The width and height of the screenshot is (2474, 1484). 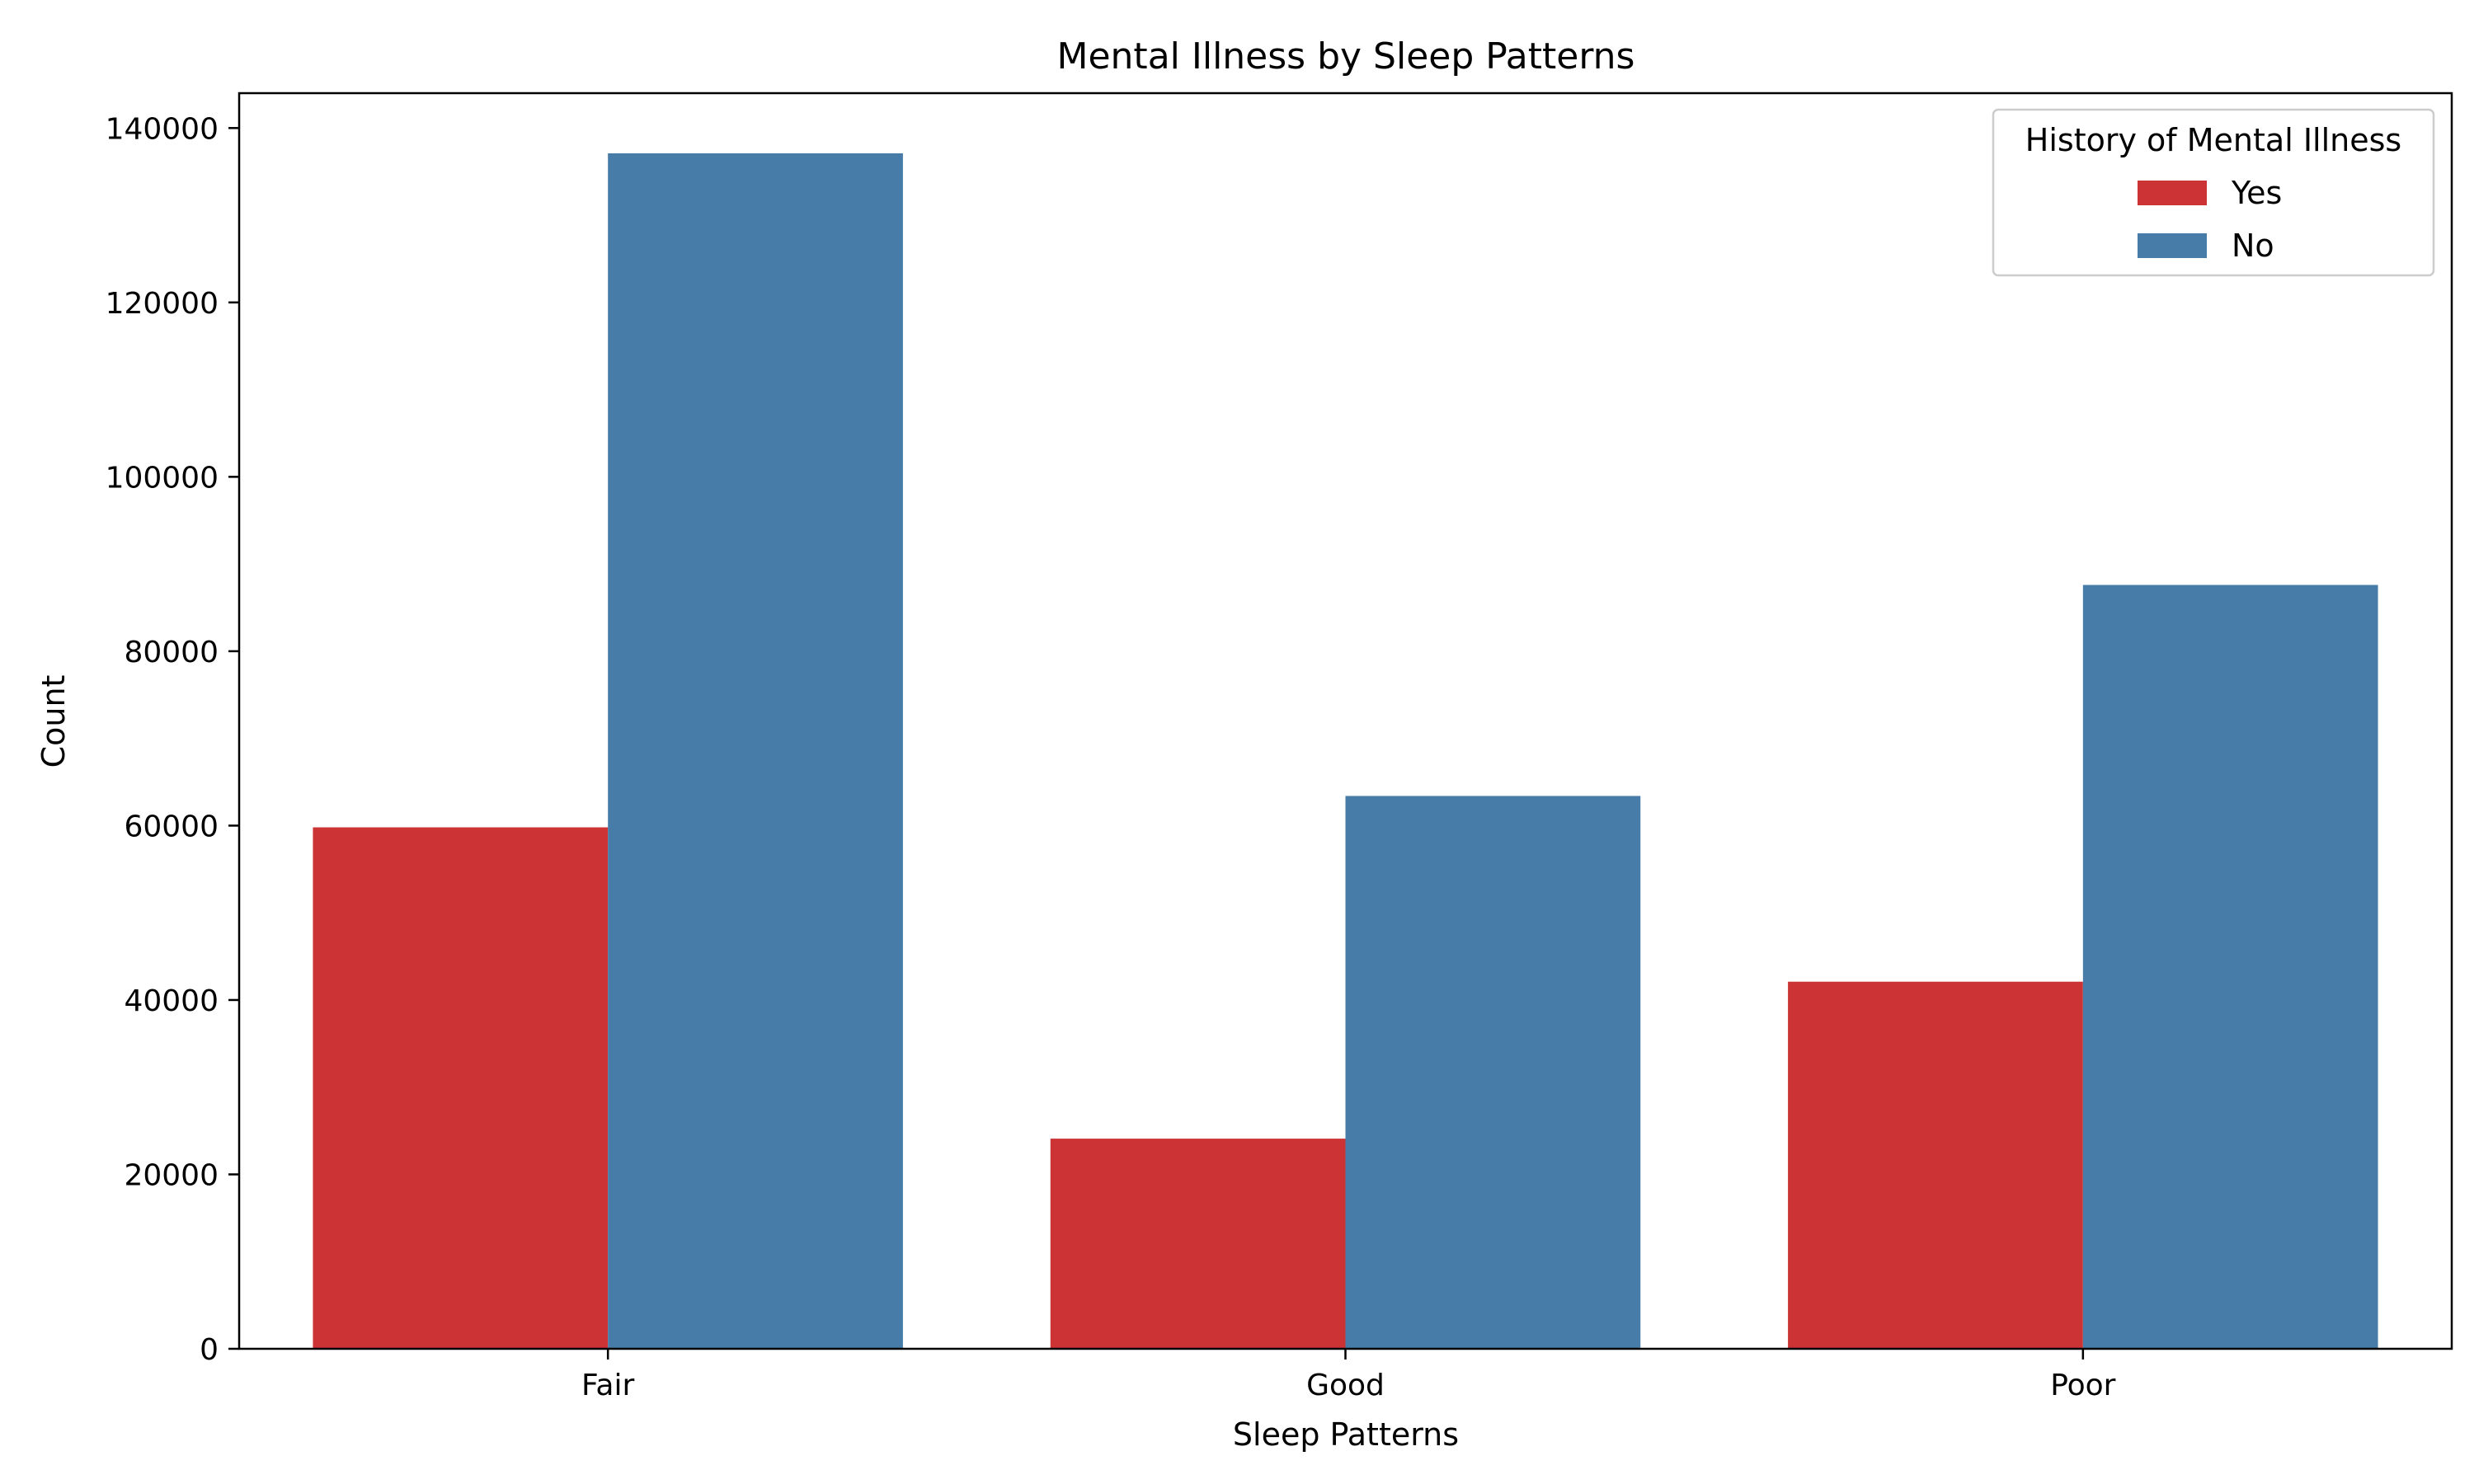 What do you see at coordinates (2213, 140) in the screenshot?
I see `legend-title: History of Mental Illness` at bounding box center [2213, 140].